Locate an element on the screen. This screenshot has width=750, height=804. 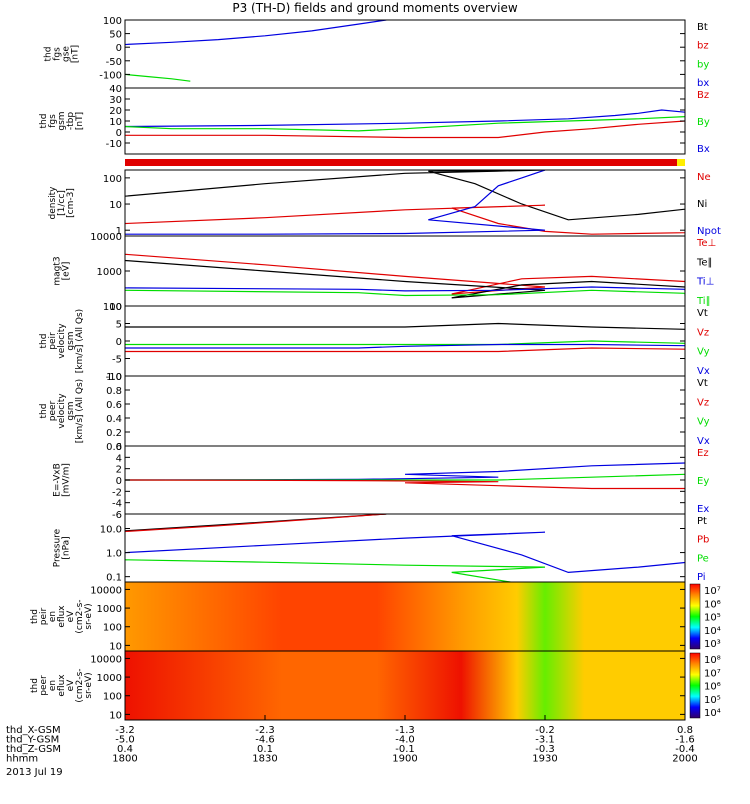
y-tick-label: -100 is located at coordinates (110, 75).